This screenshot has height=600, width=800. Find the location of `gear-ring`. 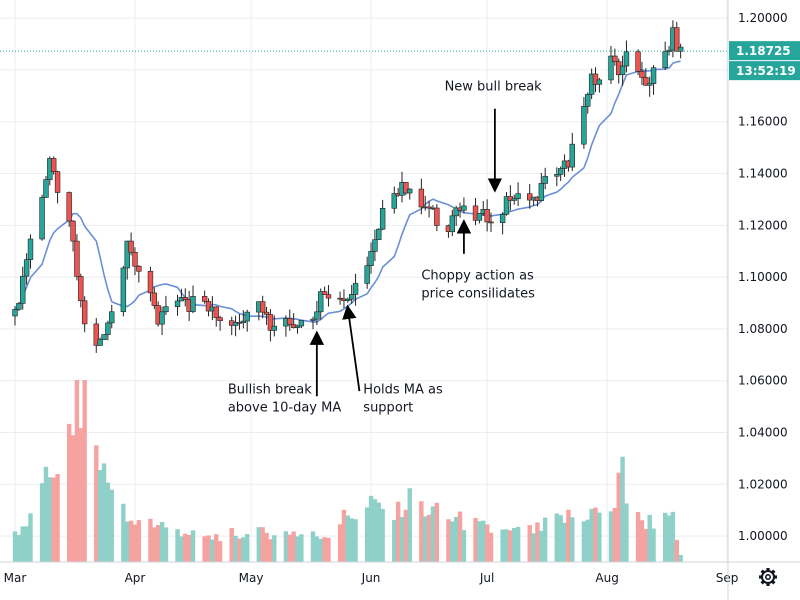

gear-ring is located at coordinates (768, 577).